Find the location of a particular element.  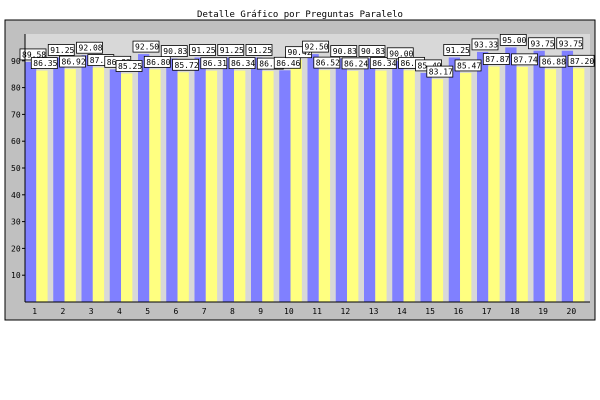

x-tick-label: 5 is located at coordinates (147, 311).